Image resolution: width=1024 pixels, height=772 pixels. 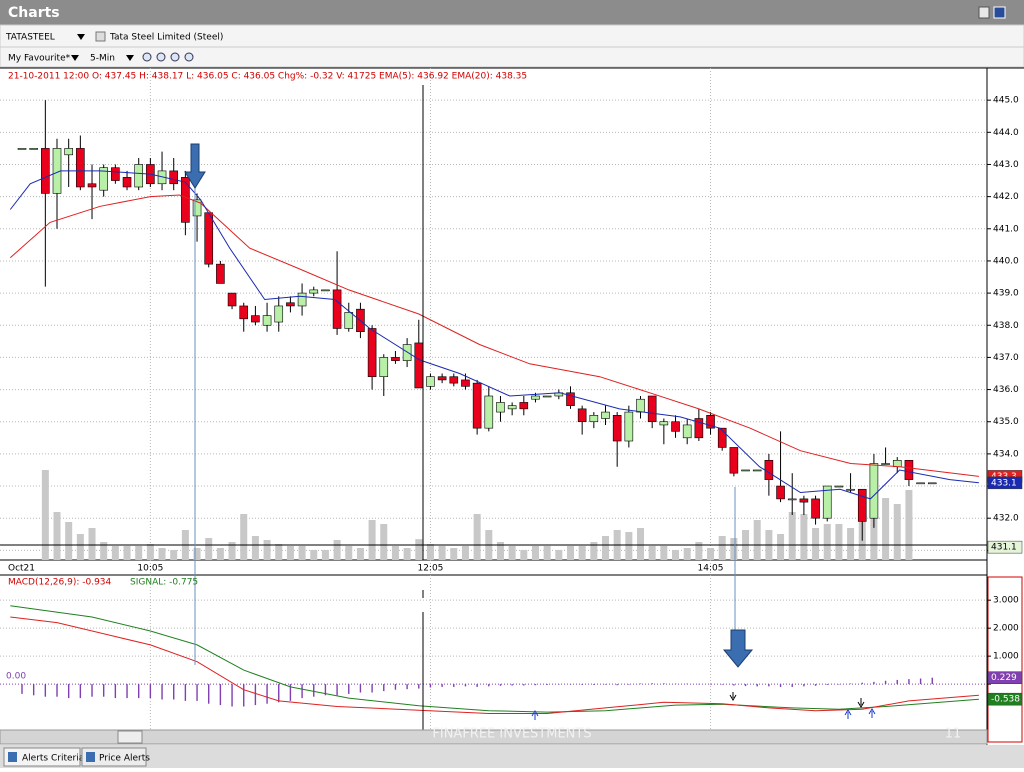 I want to click on close-button, so click(x=999, y=12).